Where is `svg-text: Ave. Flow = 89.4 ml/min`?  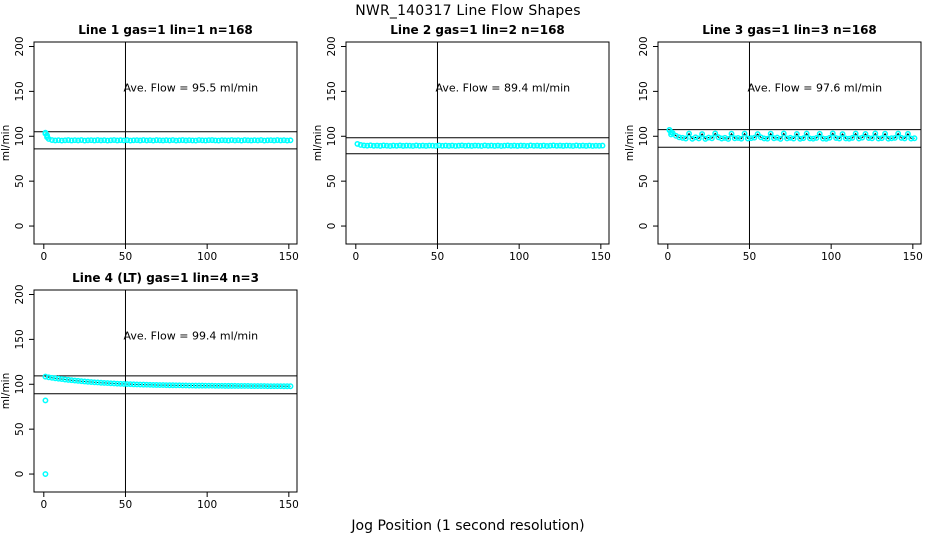 svg-text: Ave. Flow = 89.4 ml/min is located at coordinates (502, 87).